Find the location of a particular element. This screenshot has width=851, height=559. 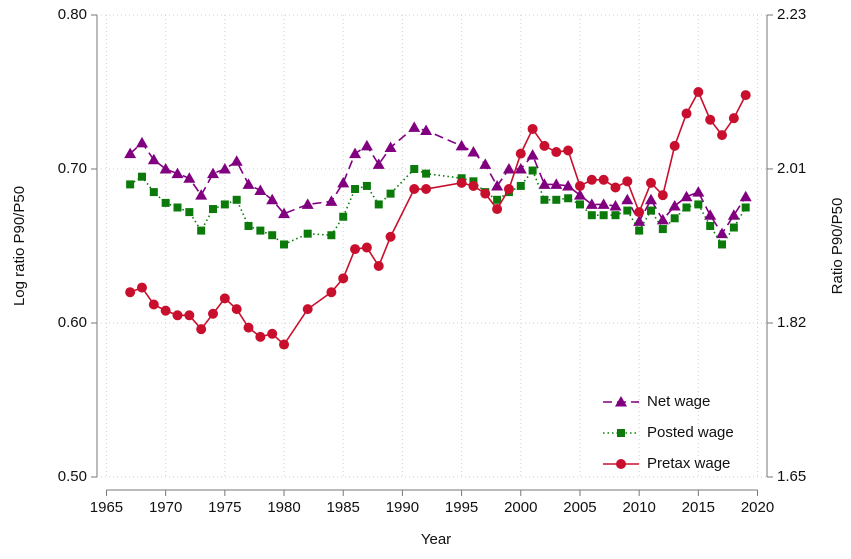

legend-label: Pretax wage is located at coordinates (688, 463).